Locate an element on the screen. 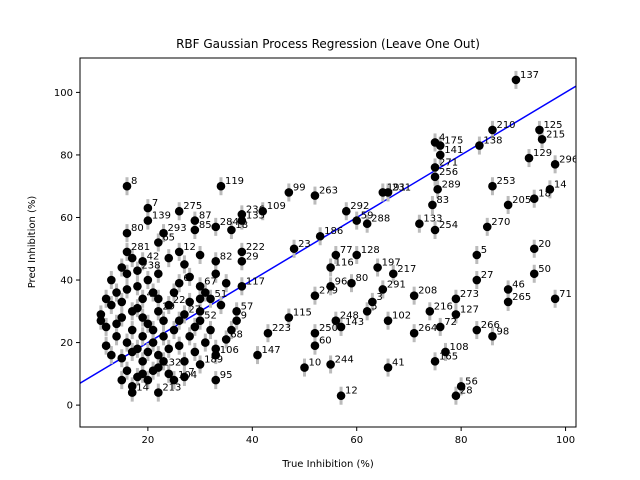 The height and width of the screenshot is (480, 640). y-axis: 0 20 40 60 80 100 is located at coordinates (67, 250).